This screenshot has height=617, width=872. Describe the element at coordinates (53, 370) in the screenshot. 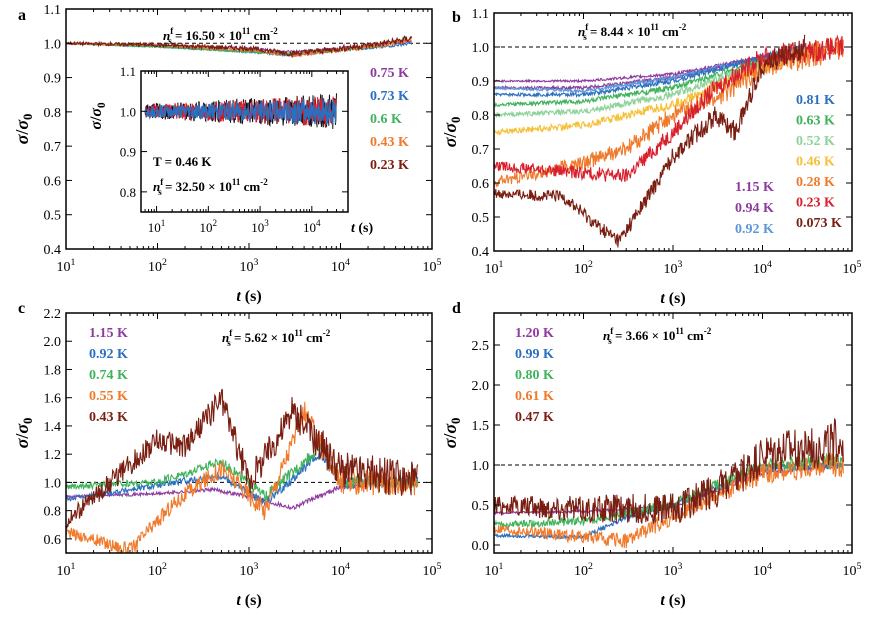

I see `y-tick-label: 1.8` at that location.